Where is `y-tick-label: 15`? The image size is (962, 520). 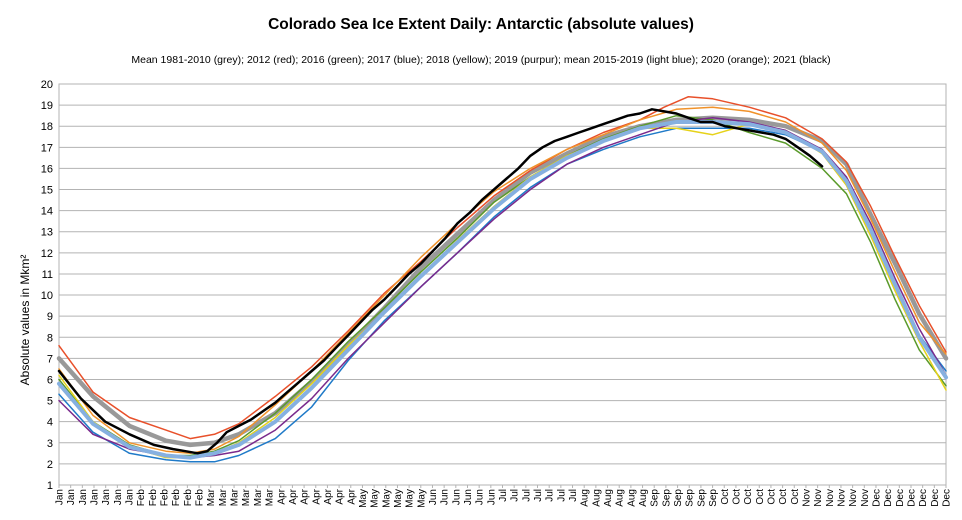 y-tick-label: 15 is located at coordinates (47, 191).